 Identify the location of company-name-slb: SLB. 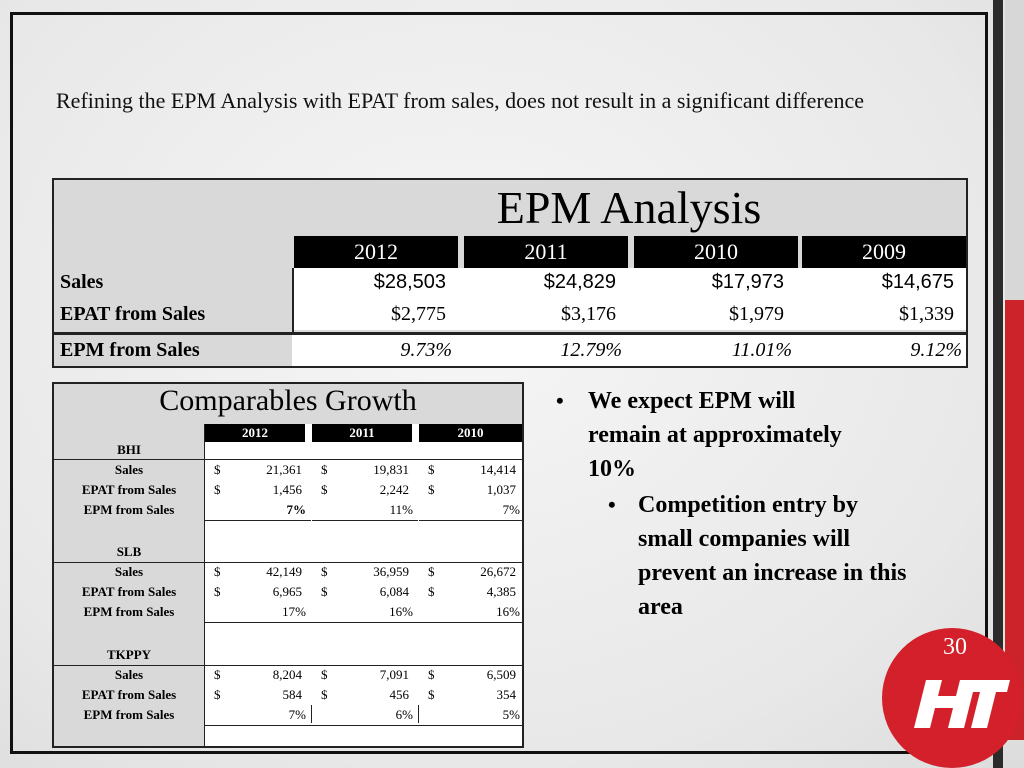
(129, 551).